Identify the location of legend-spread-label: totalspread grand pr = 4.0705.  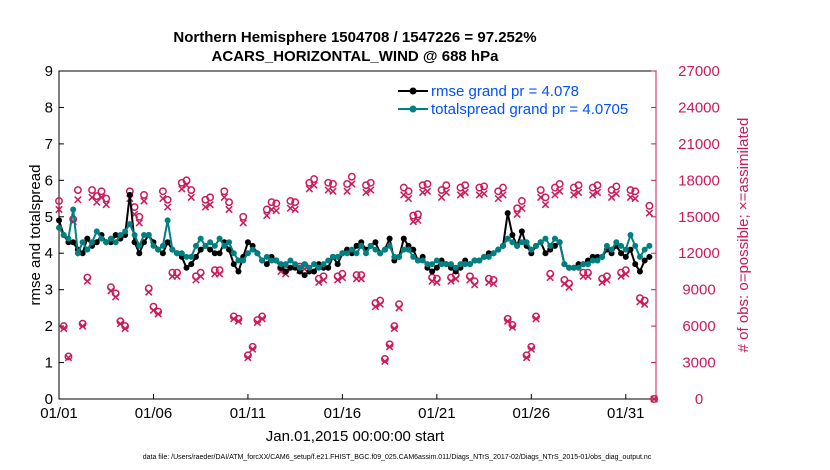
(529, 109).